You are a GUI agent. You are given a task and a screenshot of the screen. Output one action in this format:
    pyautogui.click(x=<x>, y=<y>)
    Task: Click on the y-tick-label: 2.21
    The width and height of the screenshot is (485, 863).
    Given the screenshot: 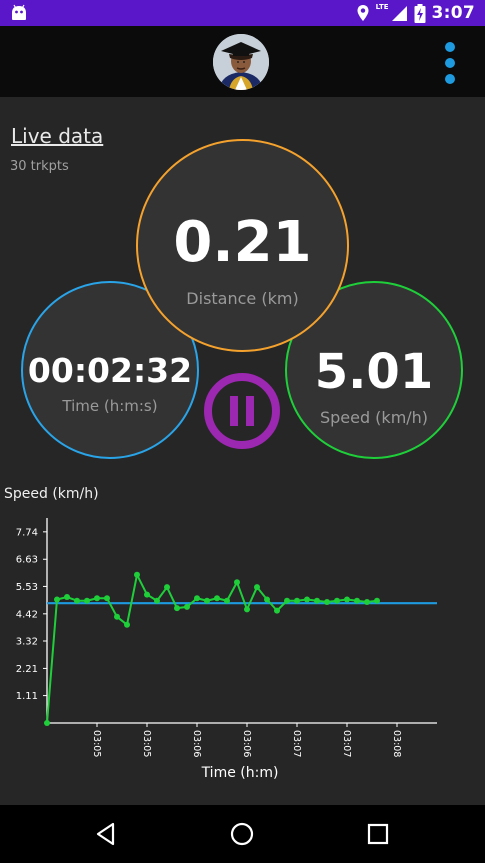 What is the action you would take?
    pyautogui.click(x=27, y=669)
    